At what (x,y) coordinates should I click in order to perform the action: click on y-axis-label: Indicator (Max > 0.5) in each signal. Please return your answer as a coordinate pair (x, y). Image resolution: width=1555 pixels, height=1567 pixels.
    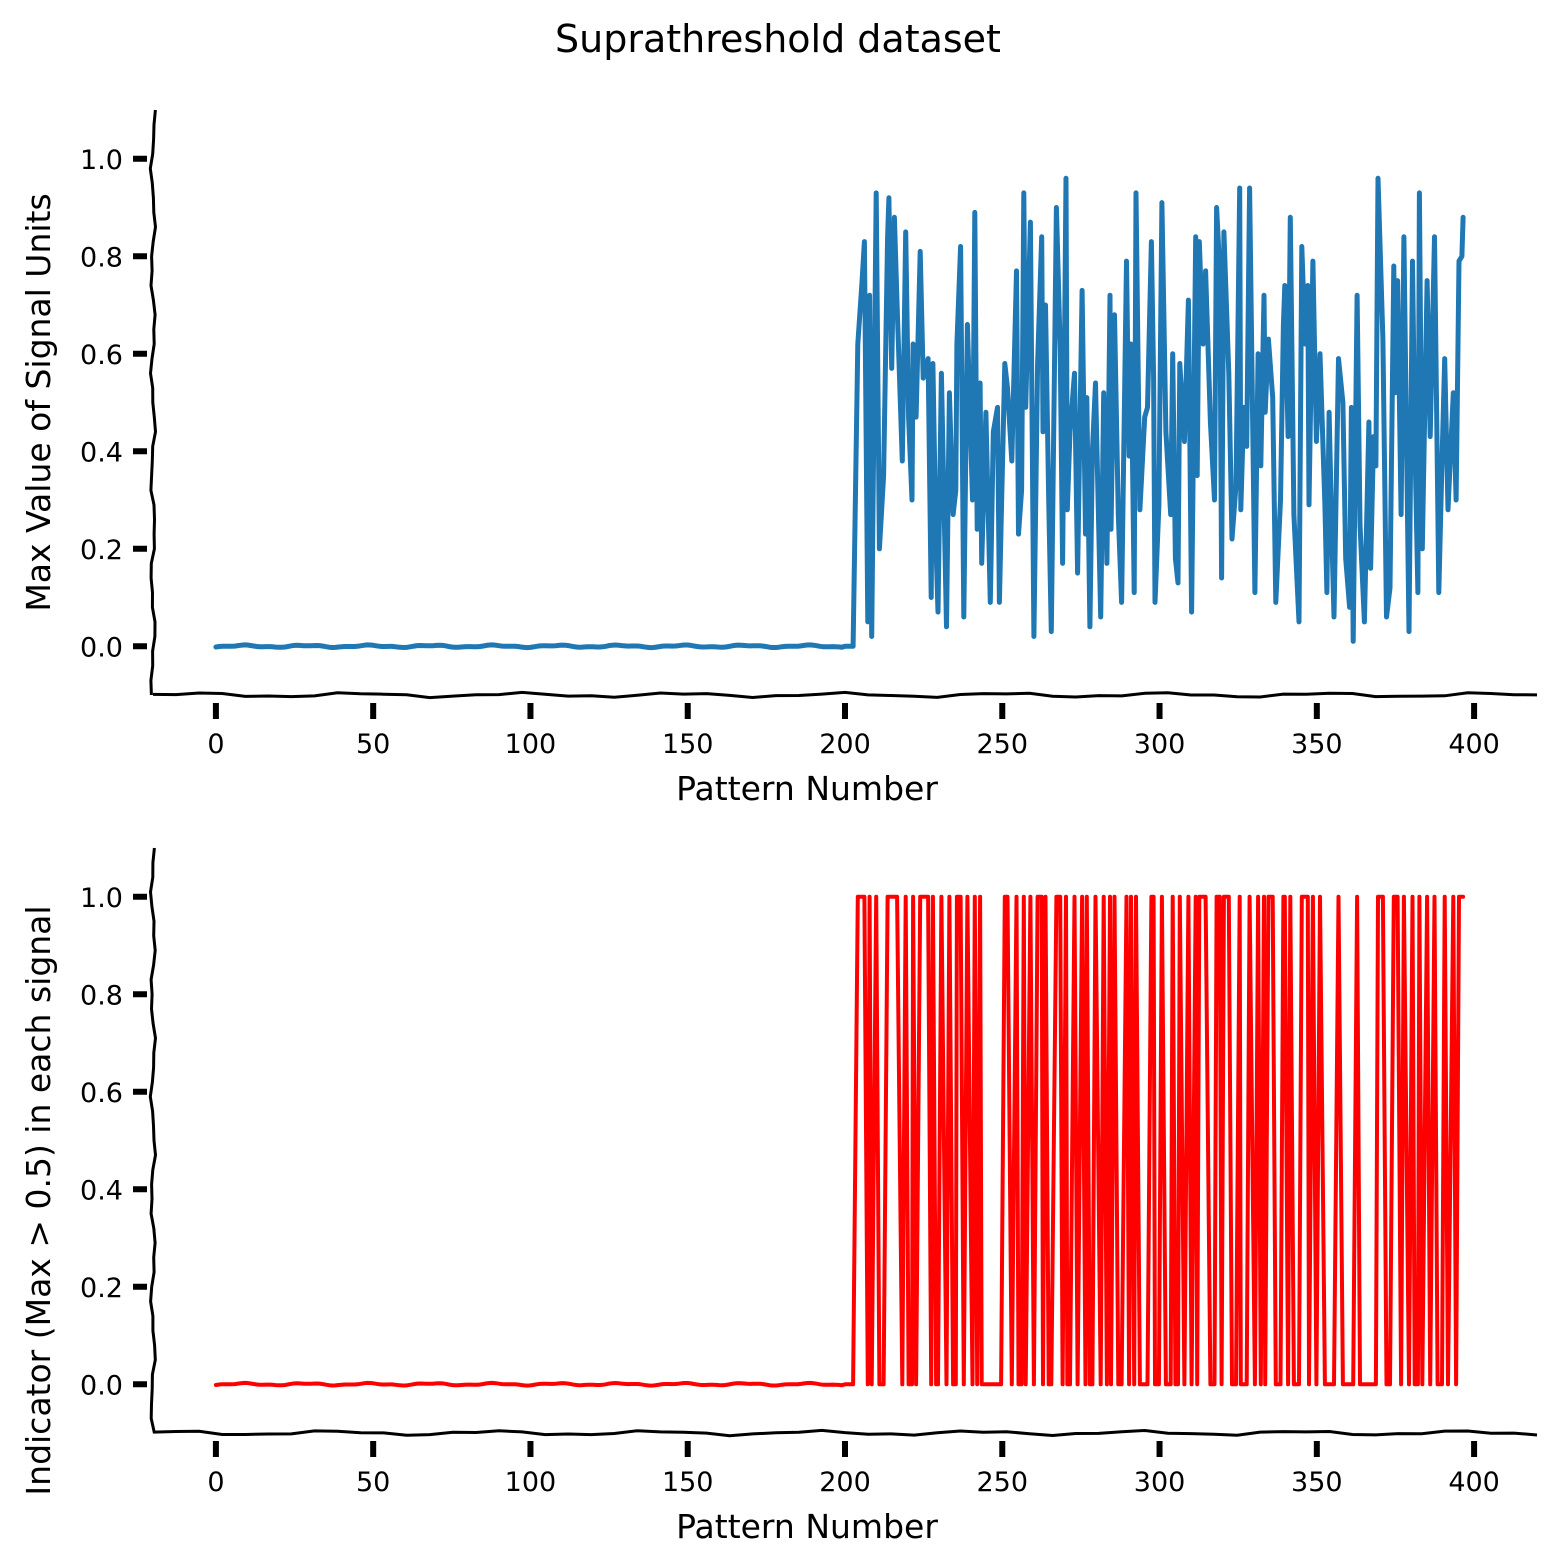
    Looking at the image, I should click on (38, 1200).